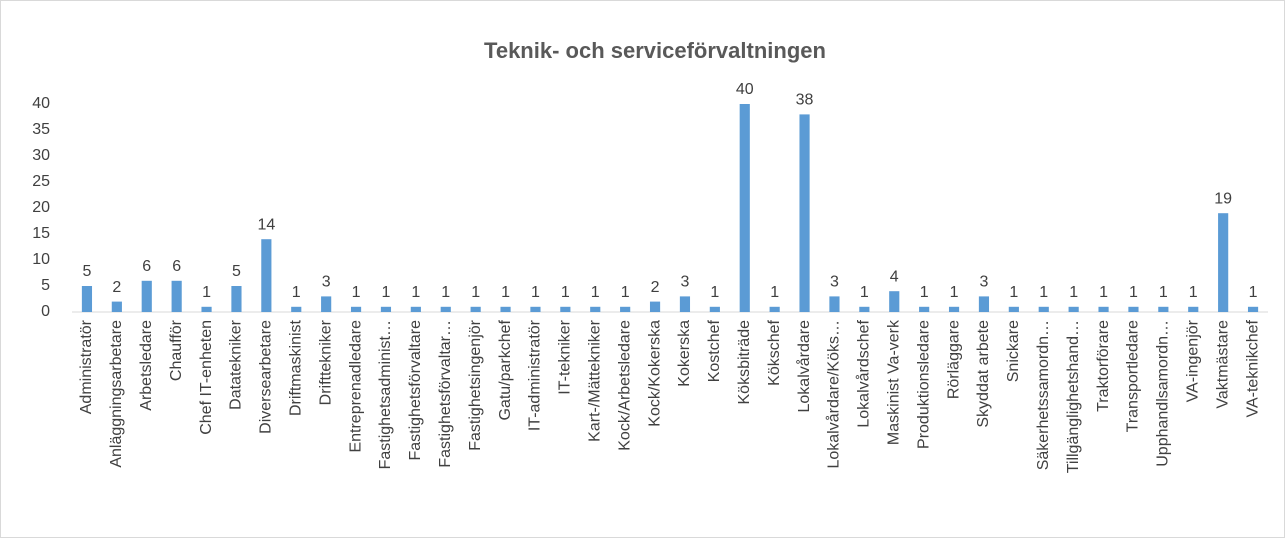 The width and height of the screenshot is (1285, 538). What do you see at coordinates (1103, 366) in the screenshot?
I see `x-tick-label: Traktorförare` at bounding box center [1103, 366].